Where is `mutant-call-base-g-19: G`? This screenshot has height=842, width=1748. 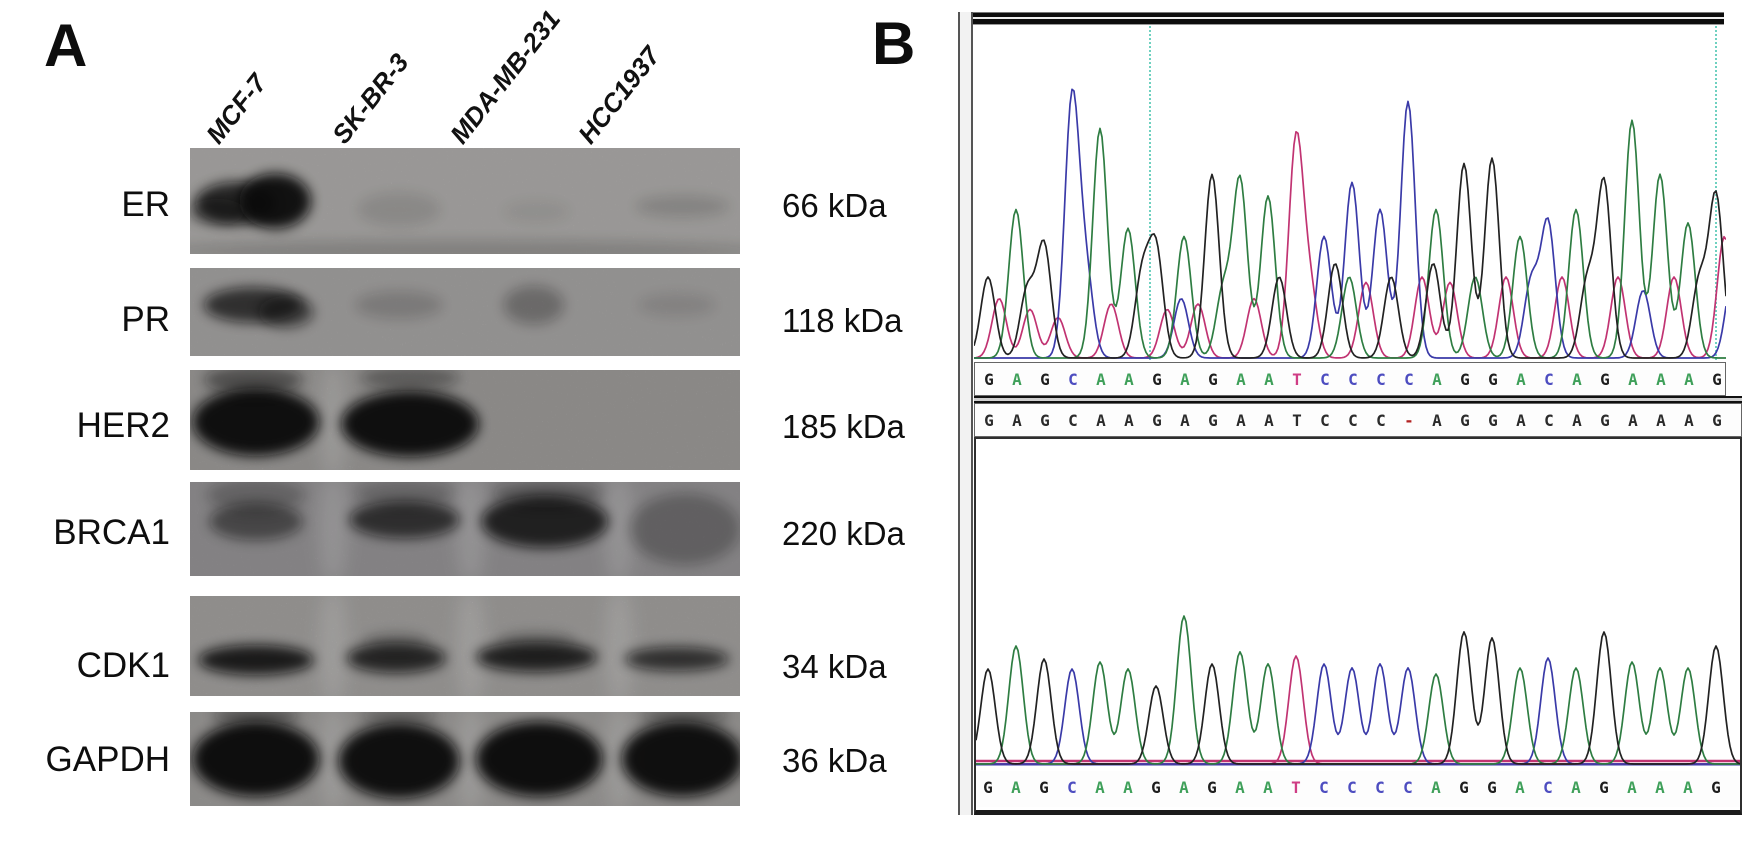 mutant-call-base-g-19: G is located at coordinates (1493, 379).